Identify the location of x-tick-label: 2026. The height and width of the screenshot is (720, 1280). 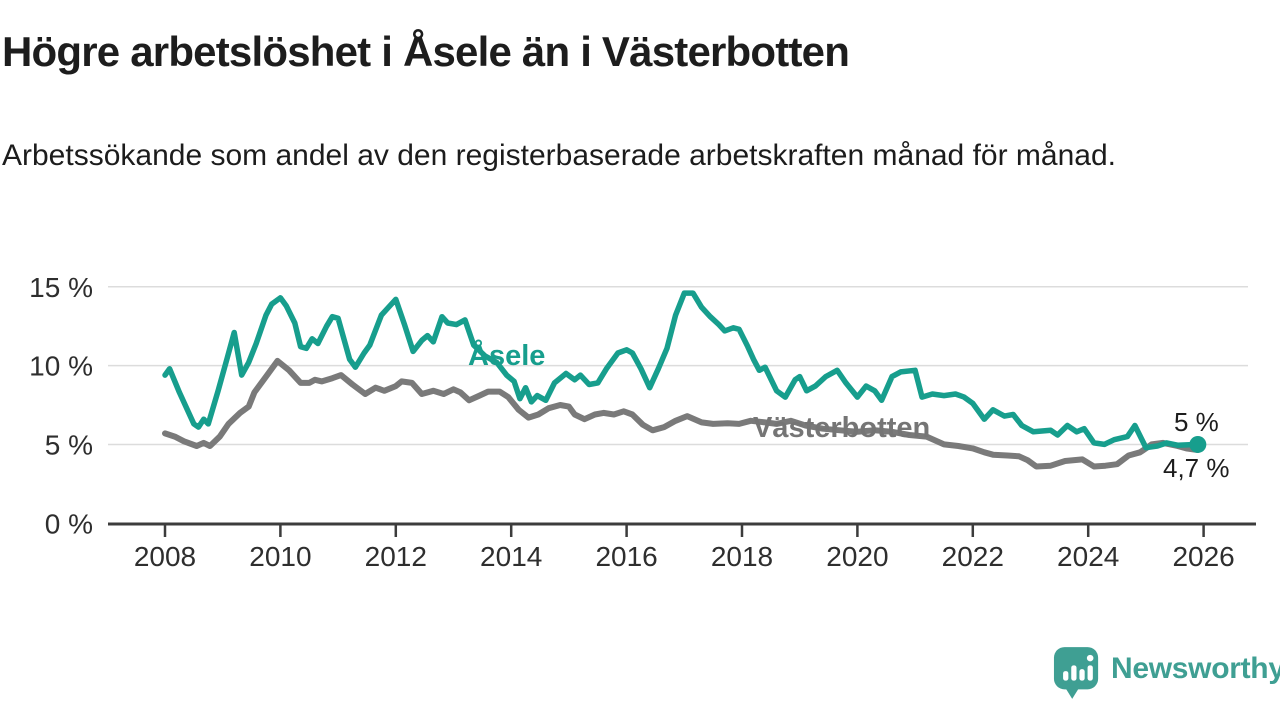
(1203, 556).